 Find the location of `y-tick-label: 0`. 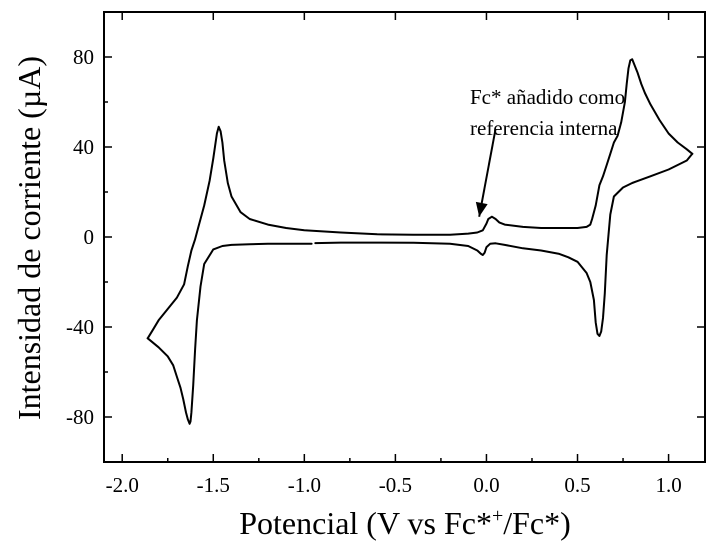

y-tick-label: 0 is located at coordinates (89, 237).